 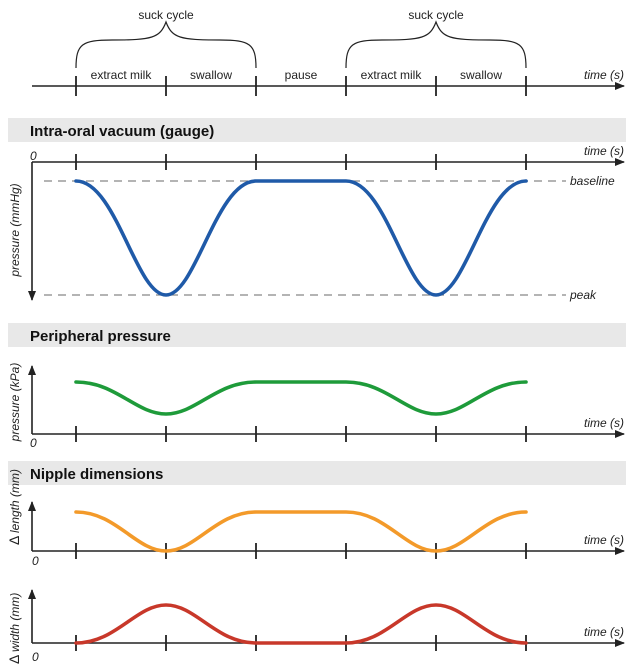 What do you see at coordinates (15, 230) in the screenshot?
I see `vacuum-y-axis-label: pressure (mmHg)` at bounding box center [15, 230].